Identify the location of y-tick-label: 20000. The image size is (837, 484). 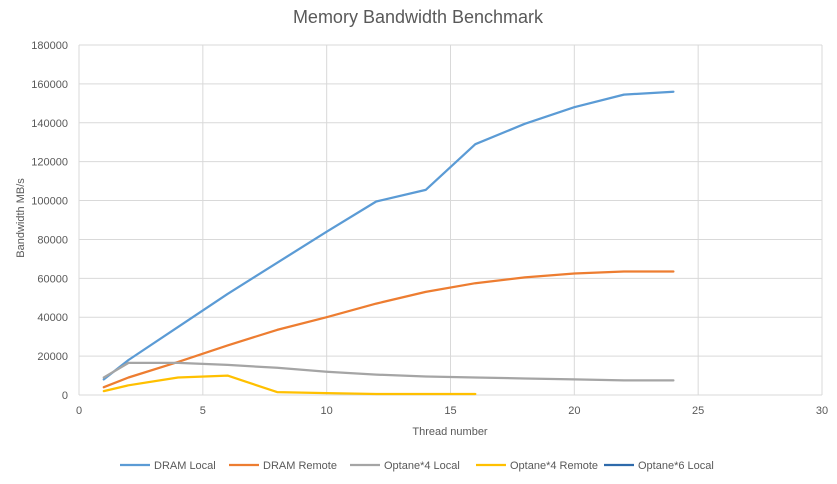
(52, 357).